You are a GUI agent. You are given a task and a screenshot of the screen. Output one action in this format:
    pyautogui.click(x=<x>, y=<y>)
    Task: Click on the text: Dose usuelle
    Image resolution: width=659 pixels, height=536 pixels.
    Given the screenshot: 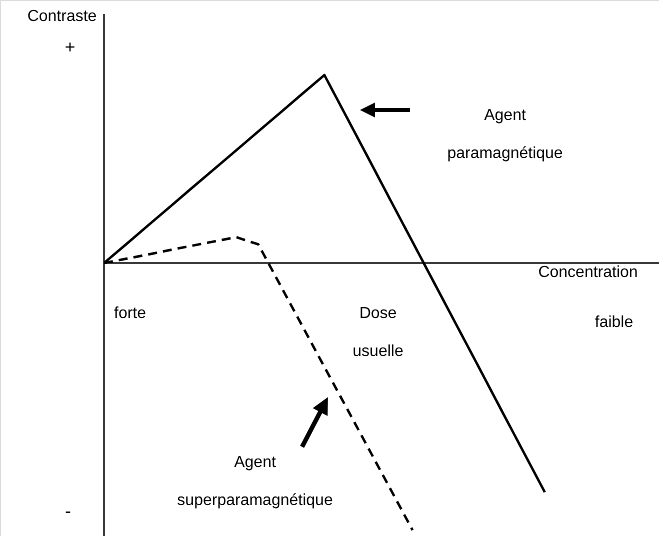 What is the action you would take?
    pyautogui.click(x=378, y=332)
    